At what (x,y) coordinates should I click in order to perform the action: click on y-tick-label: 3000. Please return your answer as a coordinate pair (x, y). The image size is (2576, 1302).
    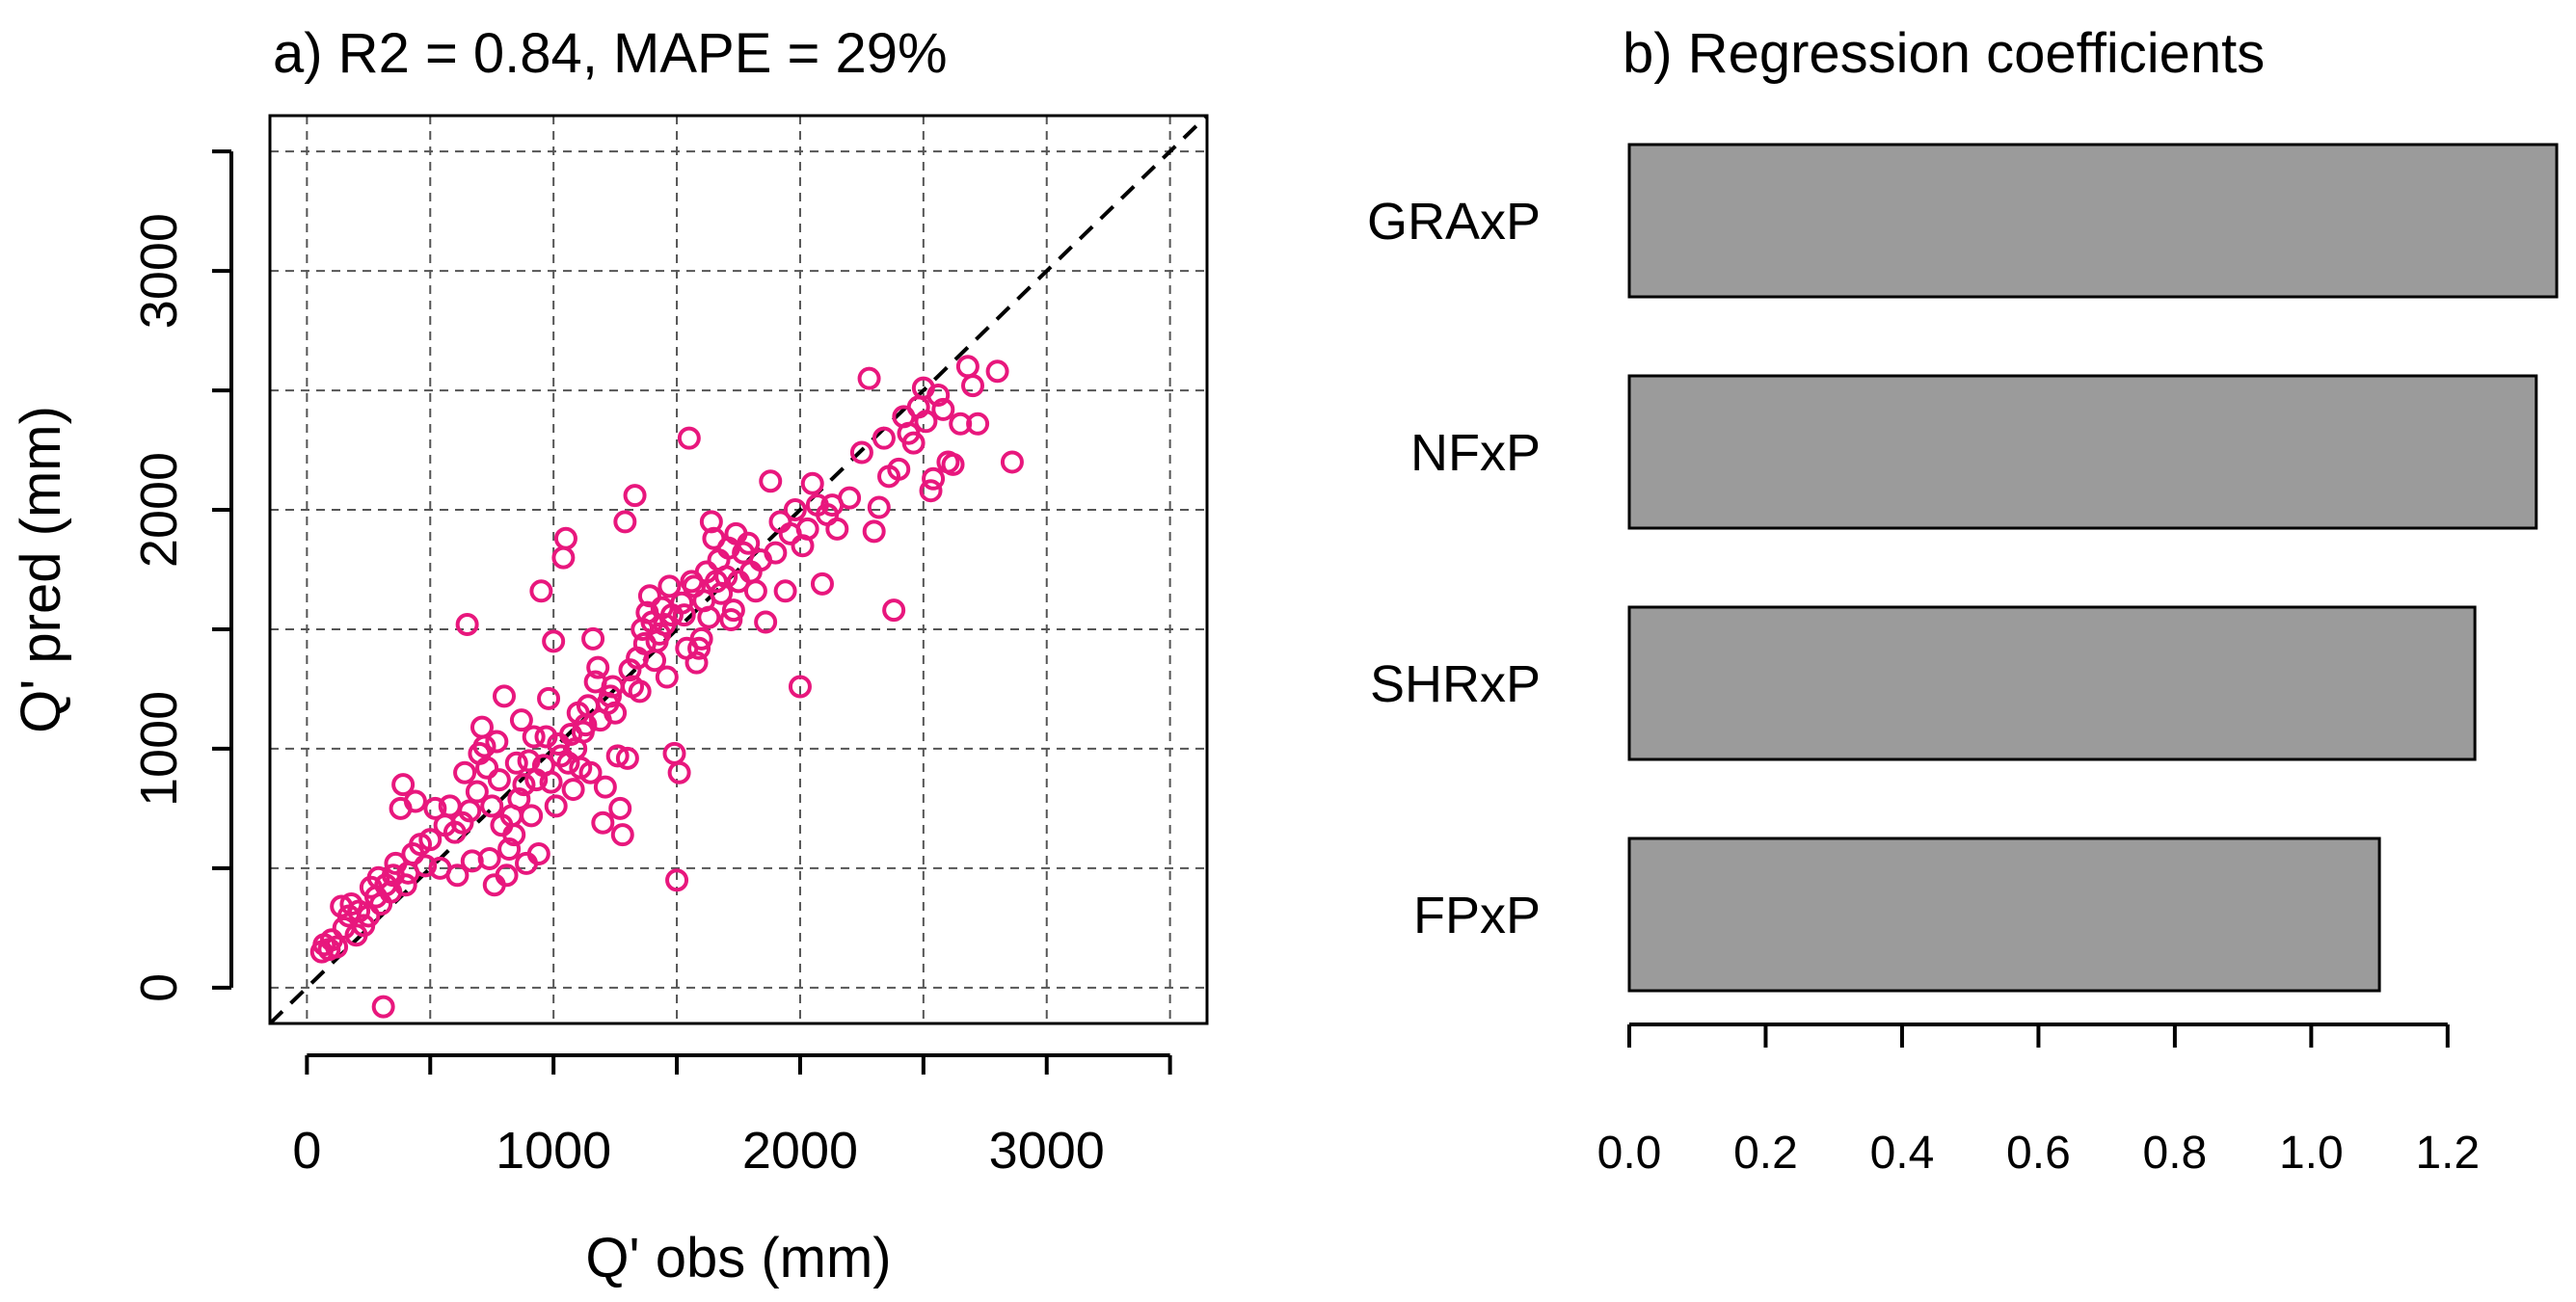
    Looking at the image, I should click on (159, 271).